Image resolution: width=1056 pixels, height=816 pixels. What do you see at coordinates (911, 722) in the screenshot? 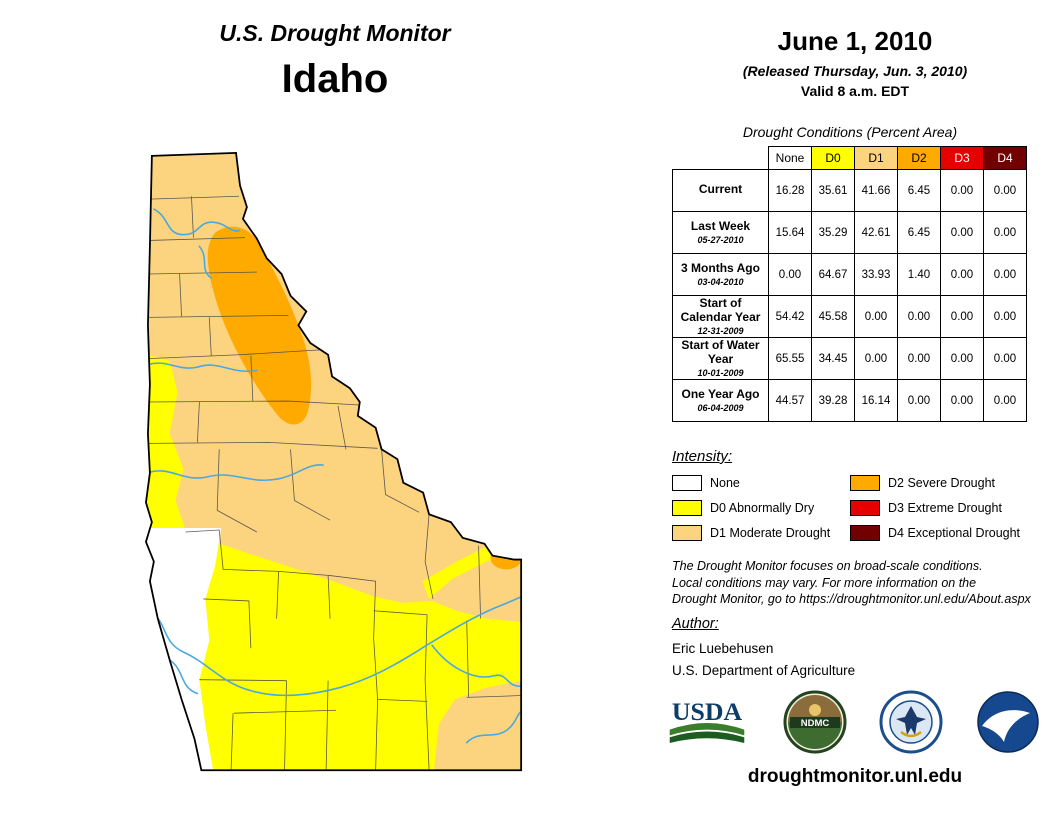
I see `commerce-seal` at bounding box center [911, 722].